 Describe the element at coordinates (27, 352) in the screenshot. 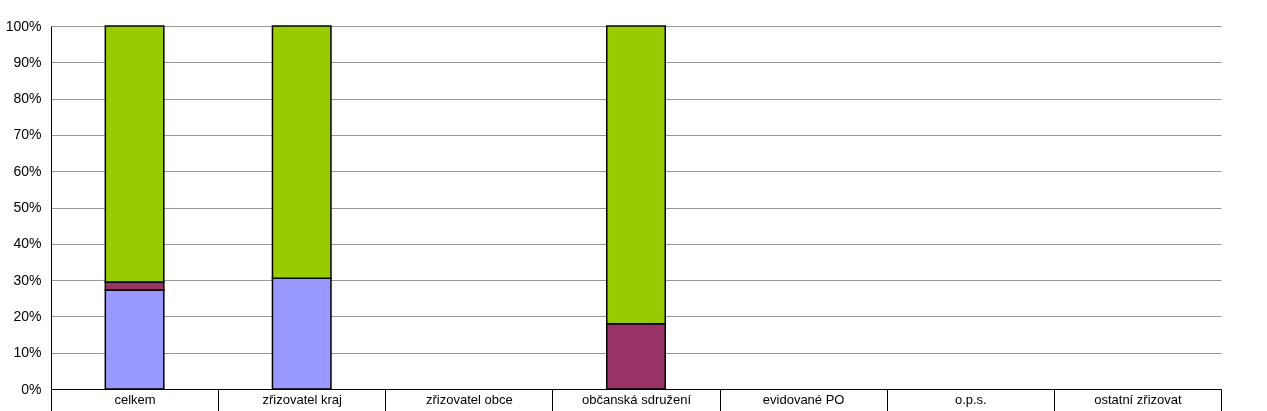

I see `y-tick-label: 10%` at that location.